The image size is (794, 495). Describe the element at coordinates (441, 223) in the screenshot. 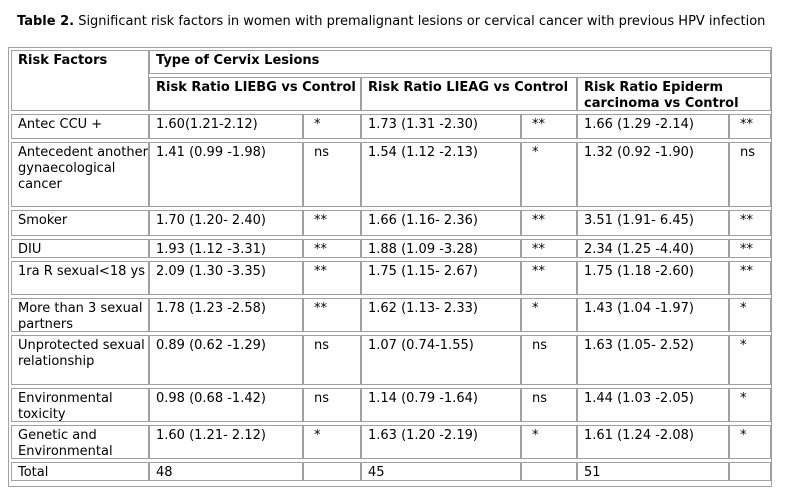

I see `lieag-ratio-cell: 1.66 (1.16- 2.36)` at that location.